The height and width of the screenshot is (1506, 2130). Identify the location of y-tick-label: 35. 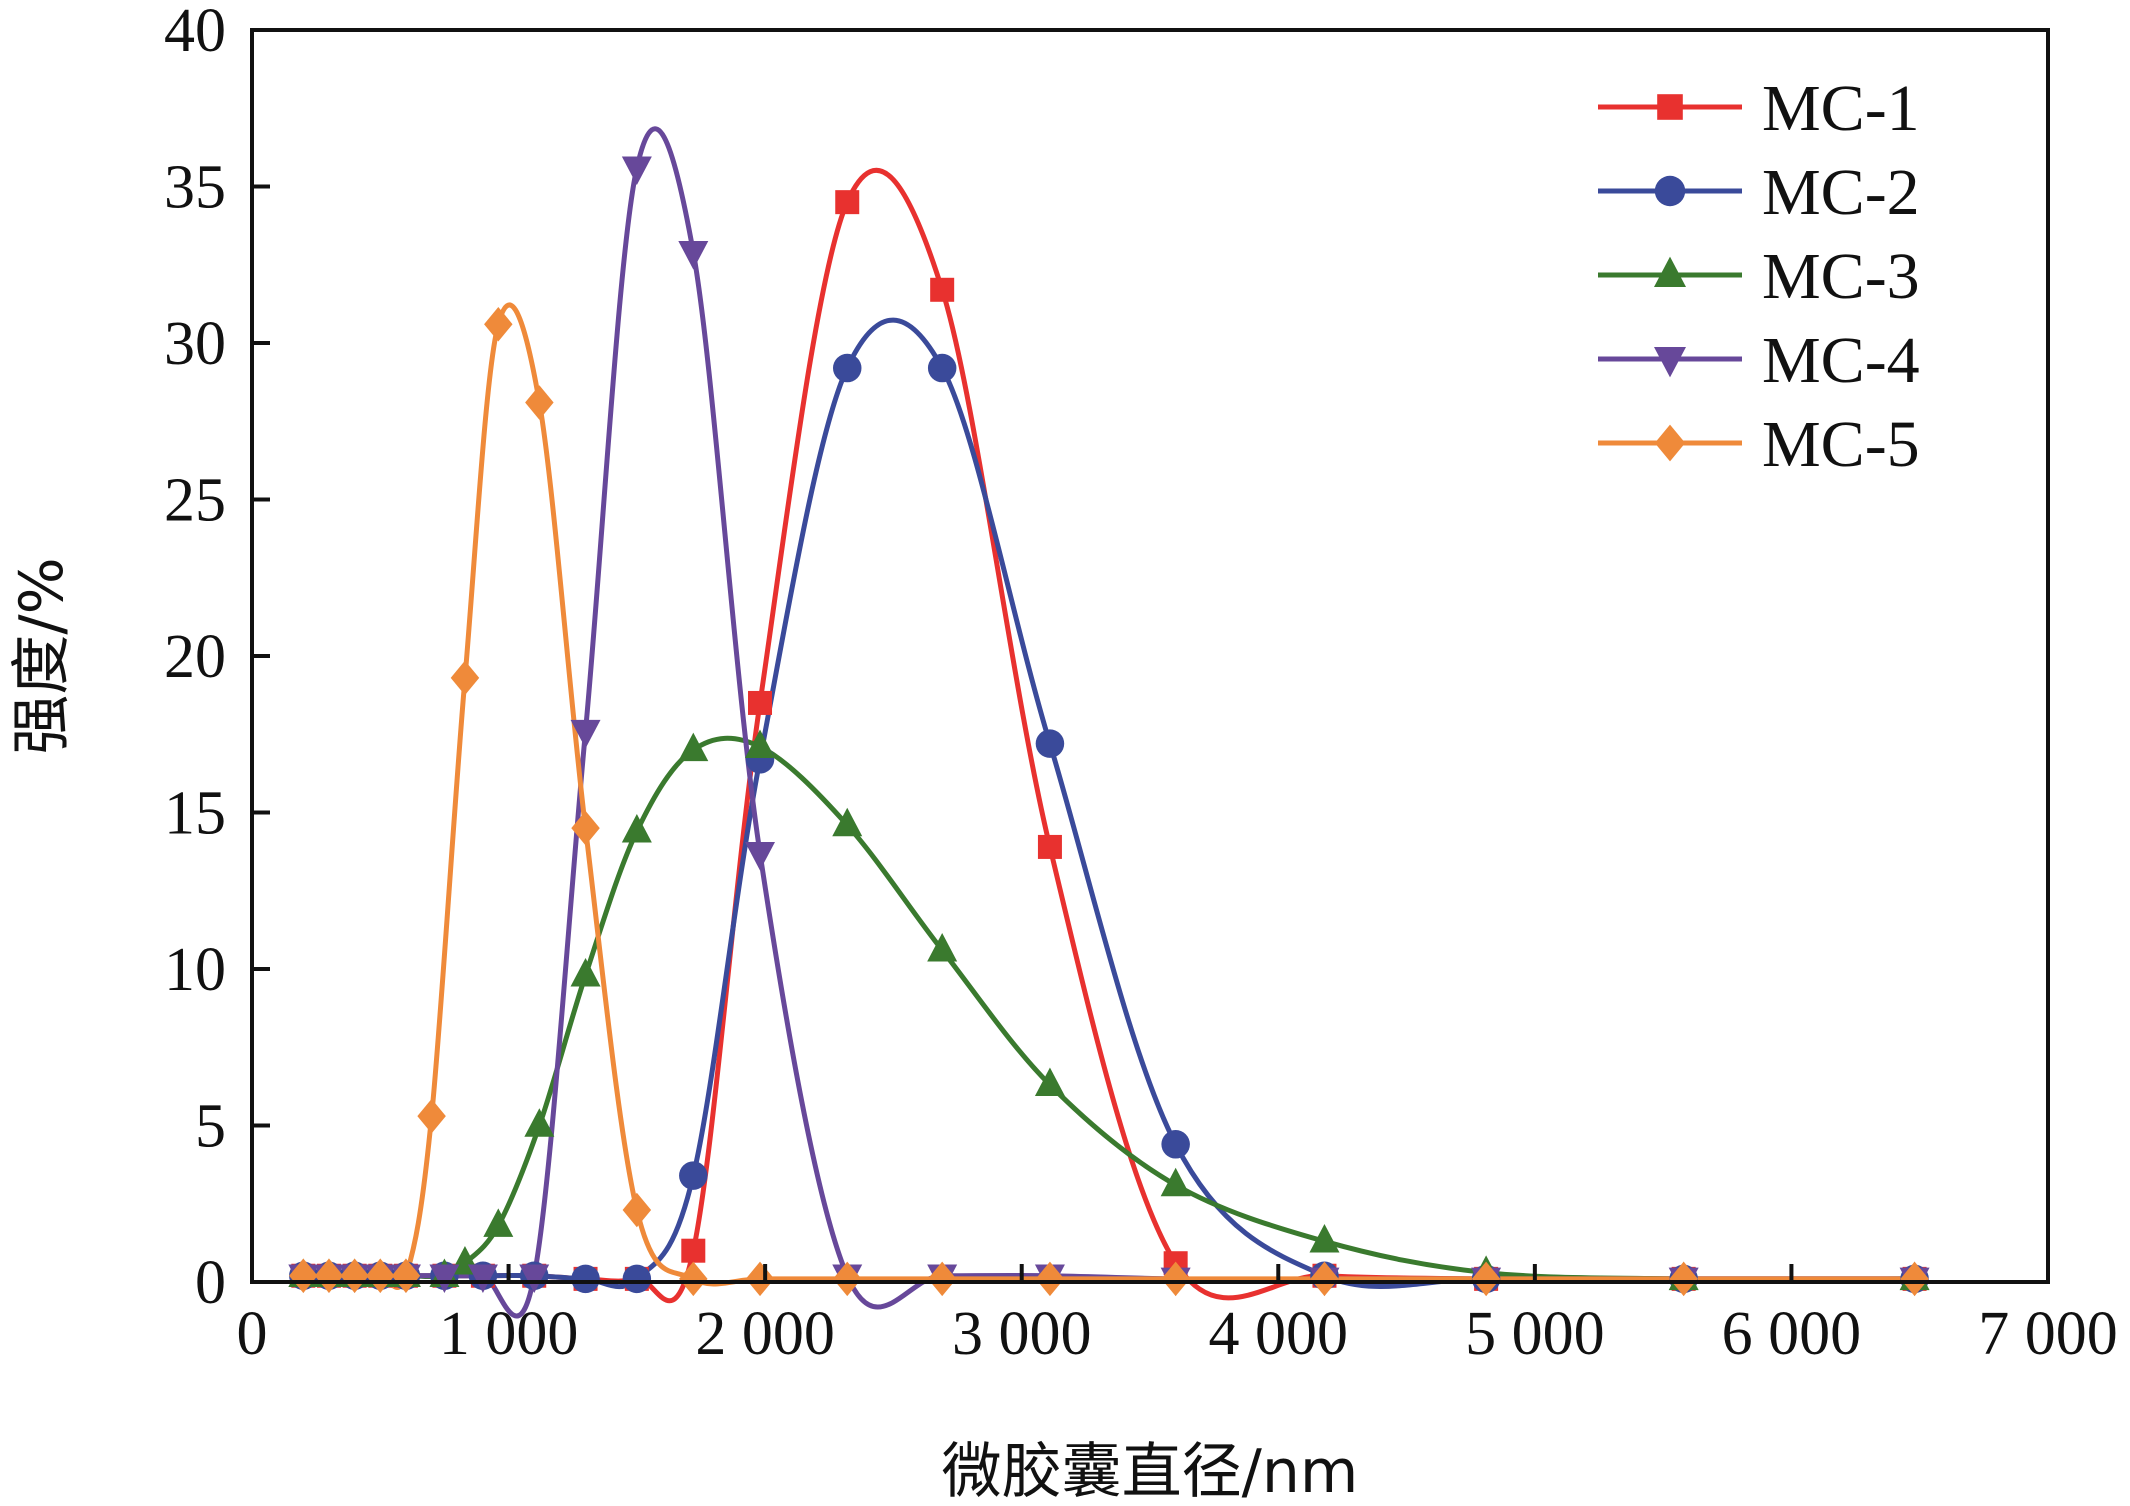
(195, 188).